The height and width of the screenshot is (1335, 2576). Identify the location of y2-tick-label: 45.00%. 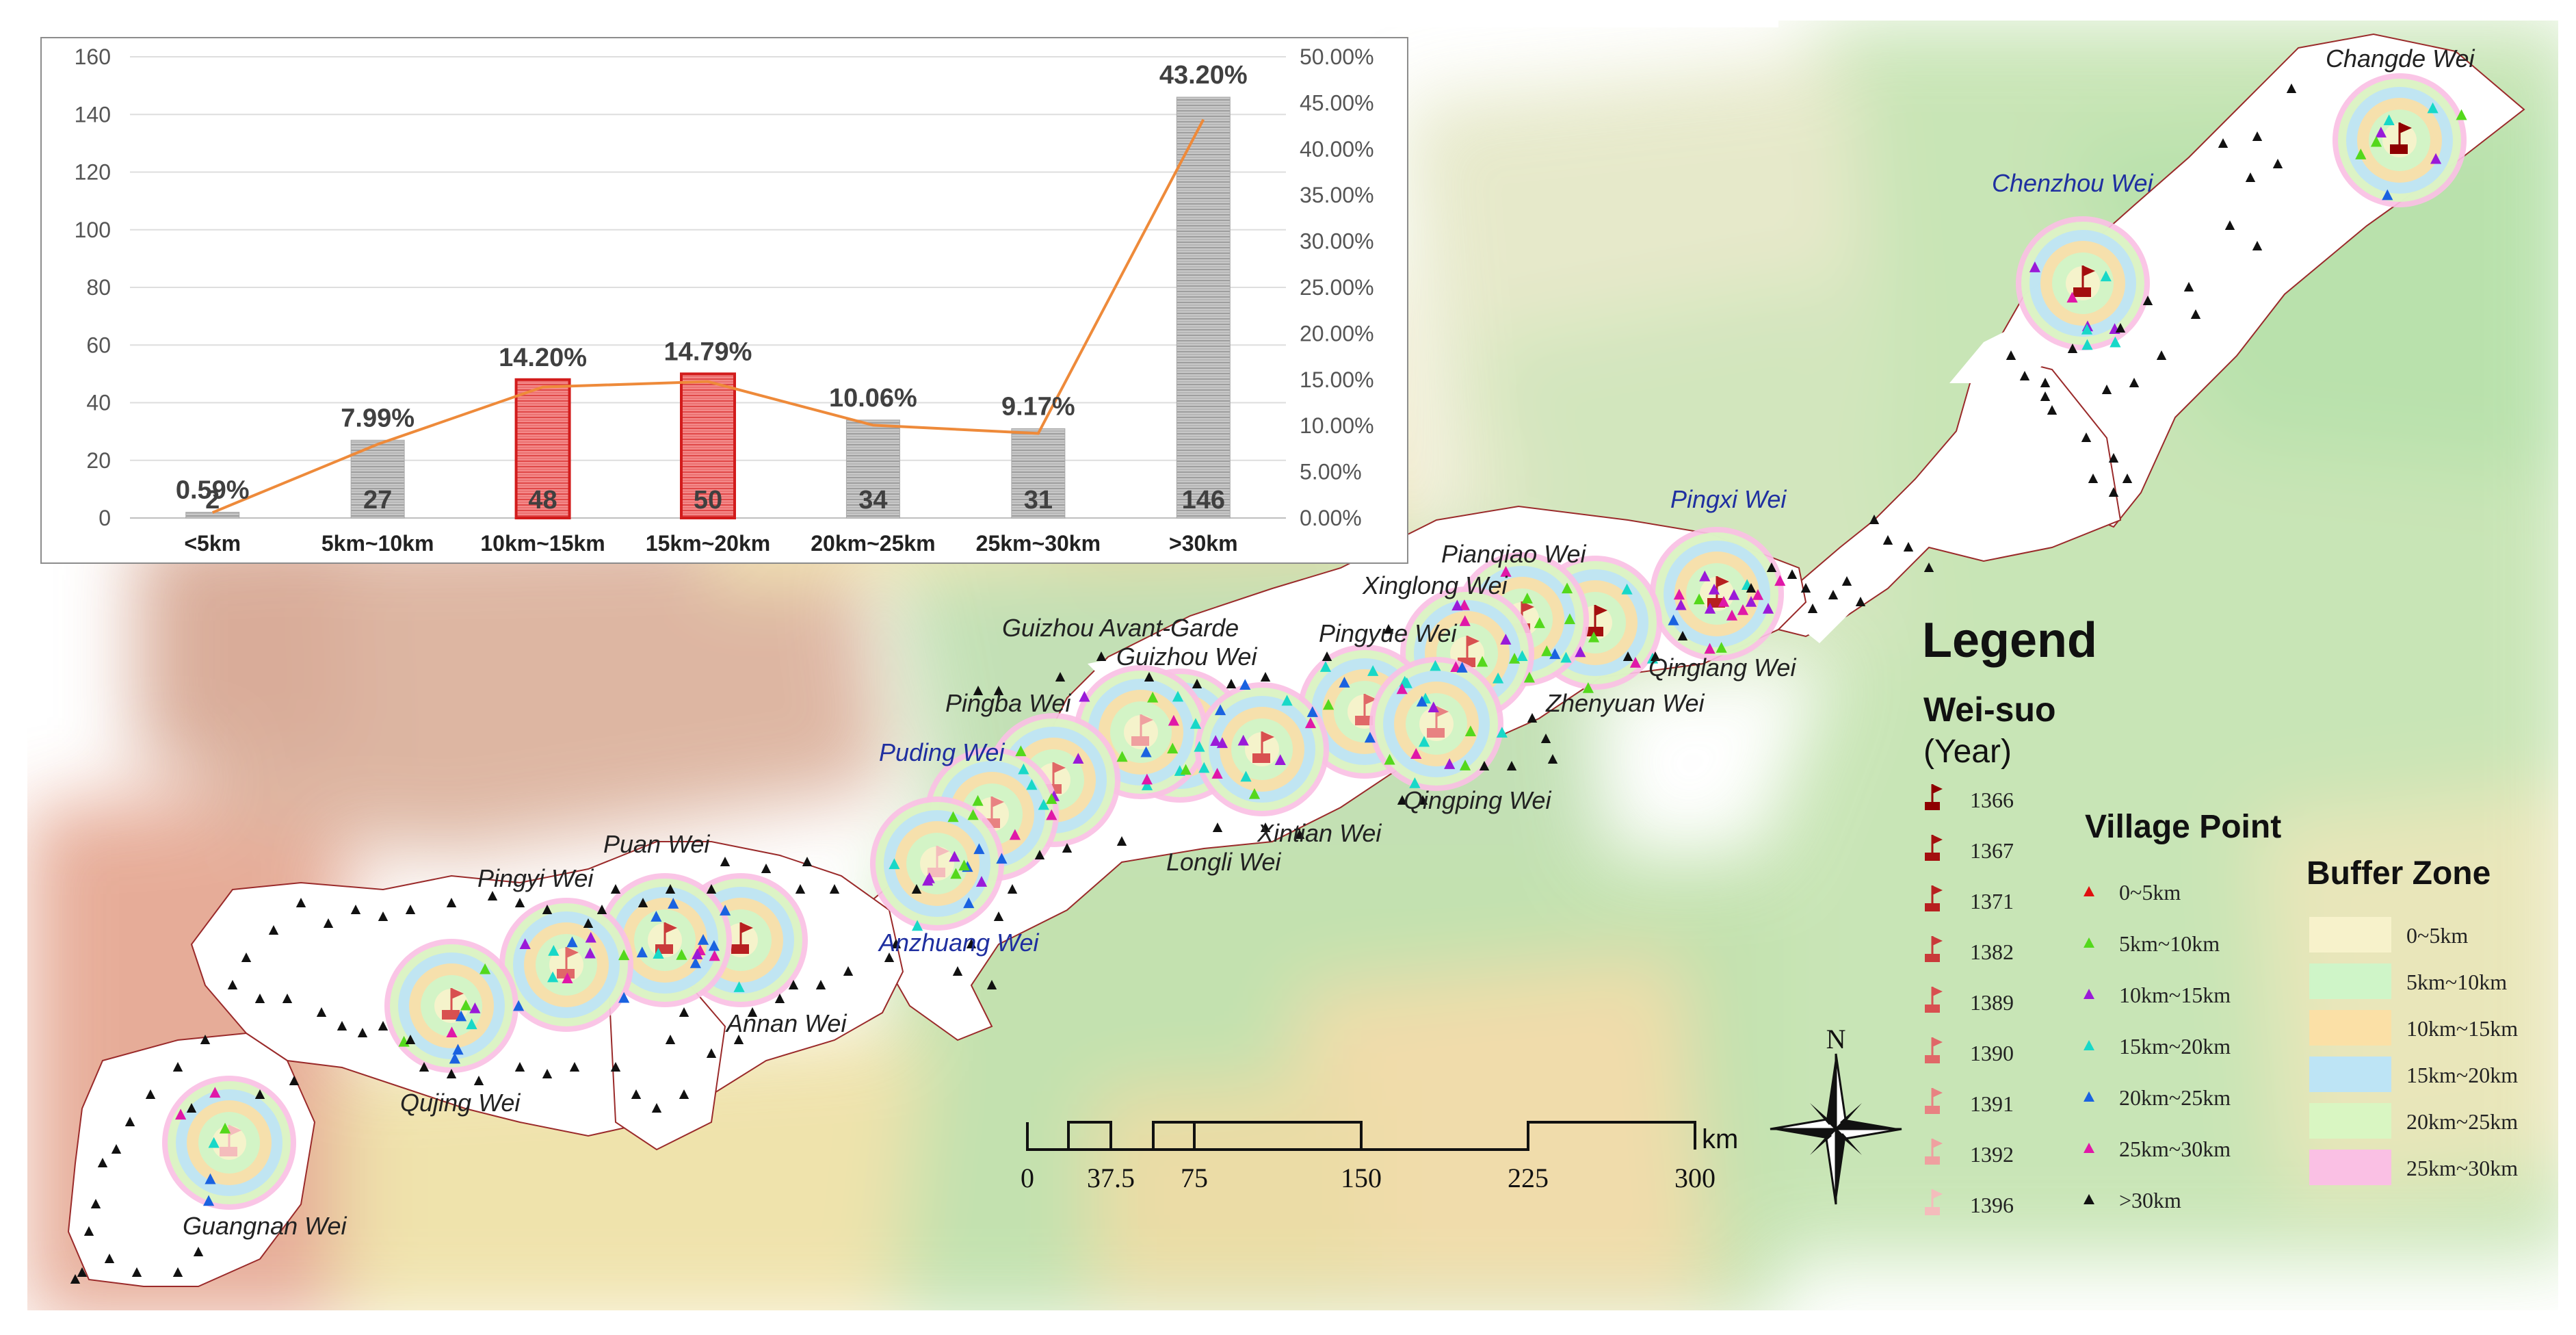
(1337, 102).